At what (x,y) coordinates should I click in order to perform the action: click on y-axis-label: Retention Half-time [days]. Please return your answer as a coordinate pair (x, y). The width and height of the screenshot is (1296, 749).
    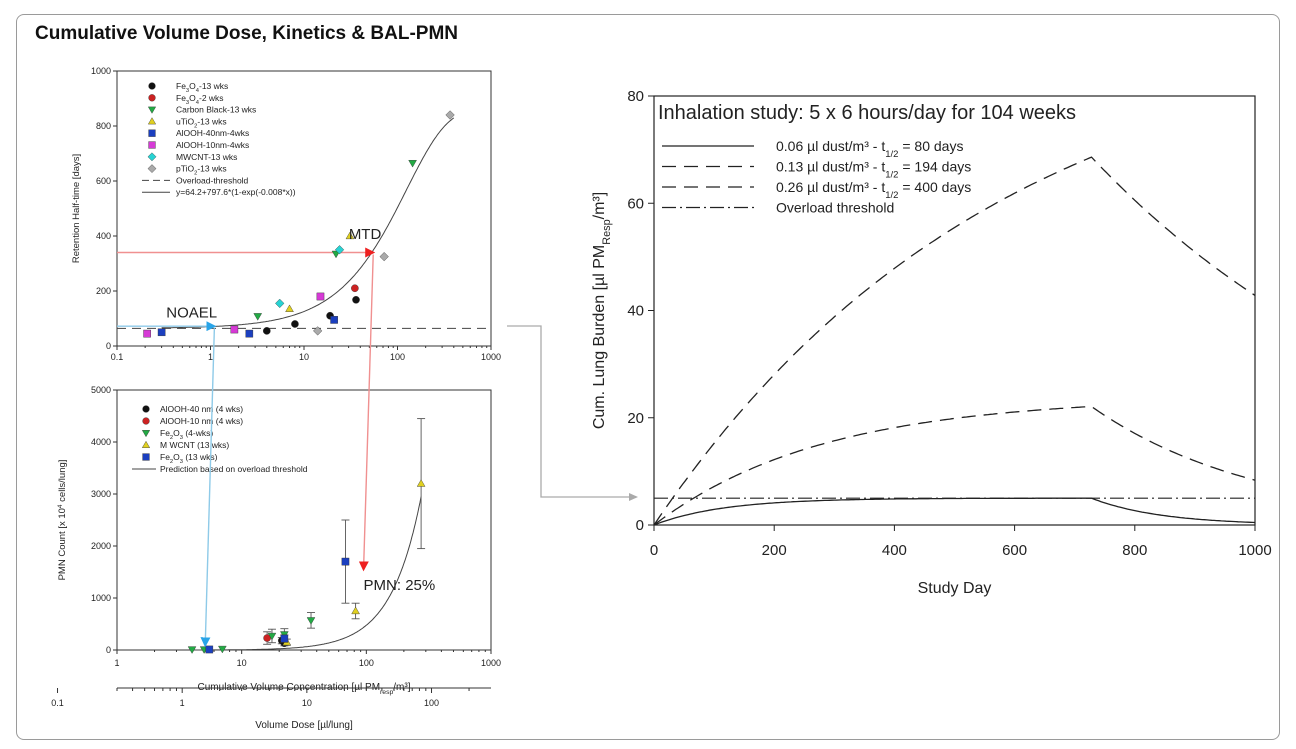
    Looking at the image, I should click on (76, 208).